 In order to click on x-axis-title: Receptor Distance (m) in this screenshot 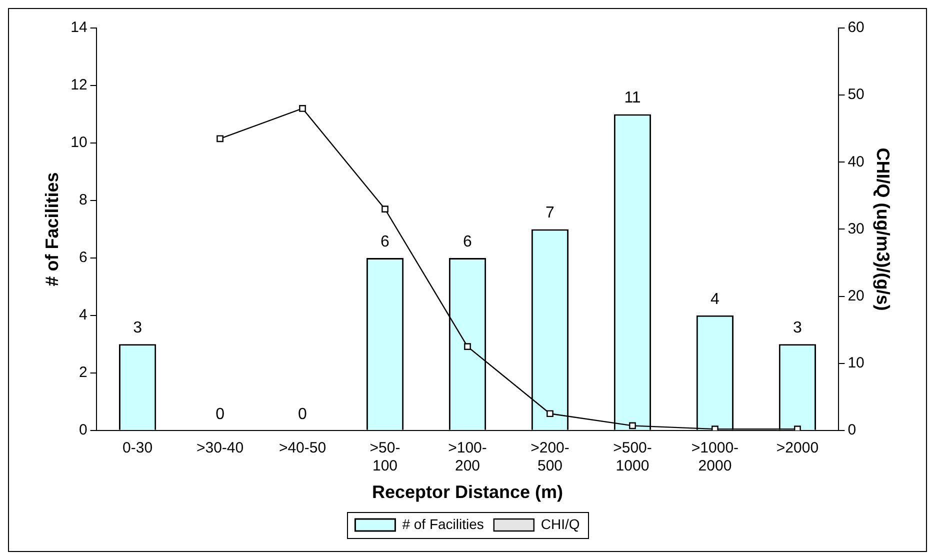, I will do `click(468, 492)`.